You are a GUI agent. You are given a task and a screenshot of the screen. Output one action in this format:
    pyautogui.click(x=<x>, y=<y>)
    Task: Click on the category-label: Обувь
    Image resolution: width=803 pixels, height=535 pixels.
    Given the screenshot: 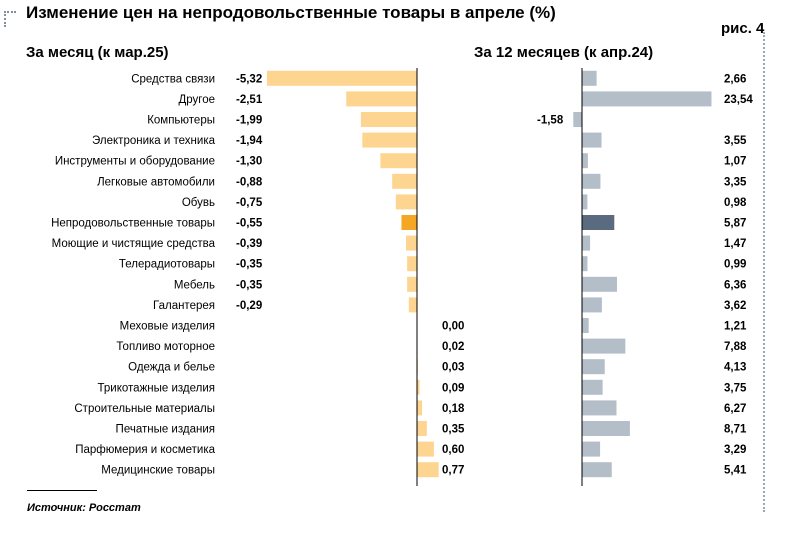 What is the action you would take?
    pyautogui.click(x=198, y=203)
    